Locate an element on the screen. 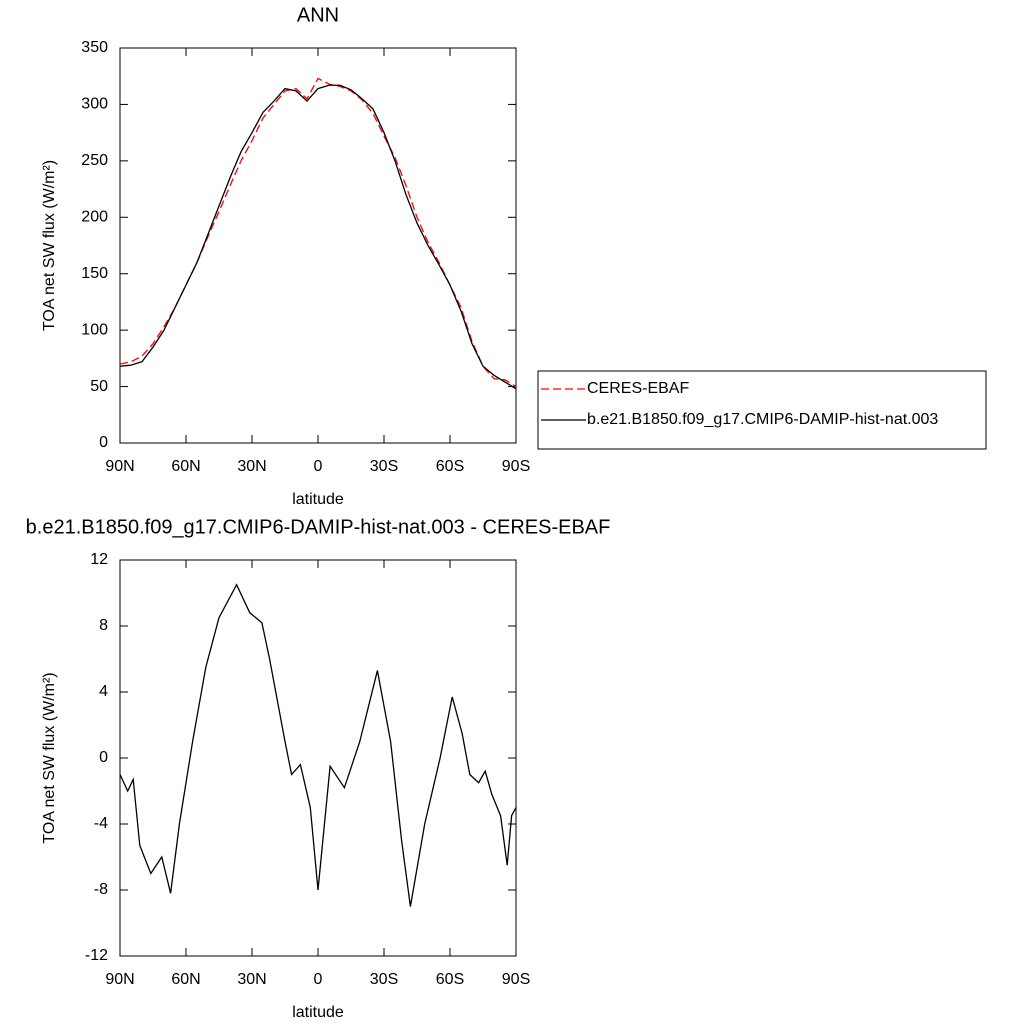 The height and width of the screenshot is (1024, 1024). y-tick-label: 350 is located at coordinates (94, 47).